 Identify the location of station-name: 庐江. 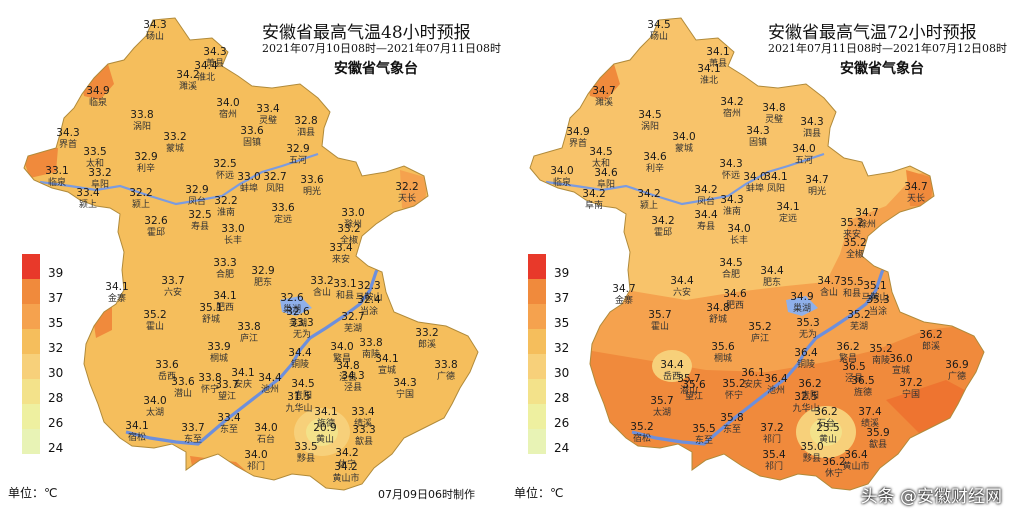
(249, 338).